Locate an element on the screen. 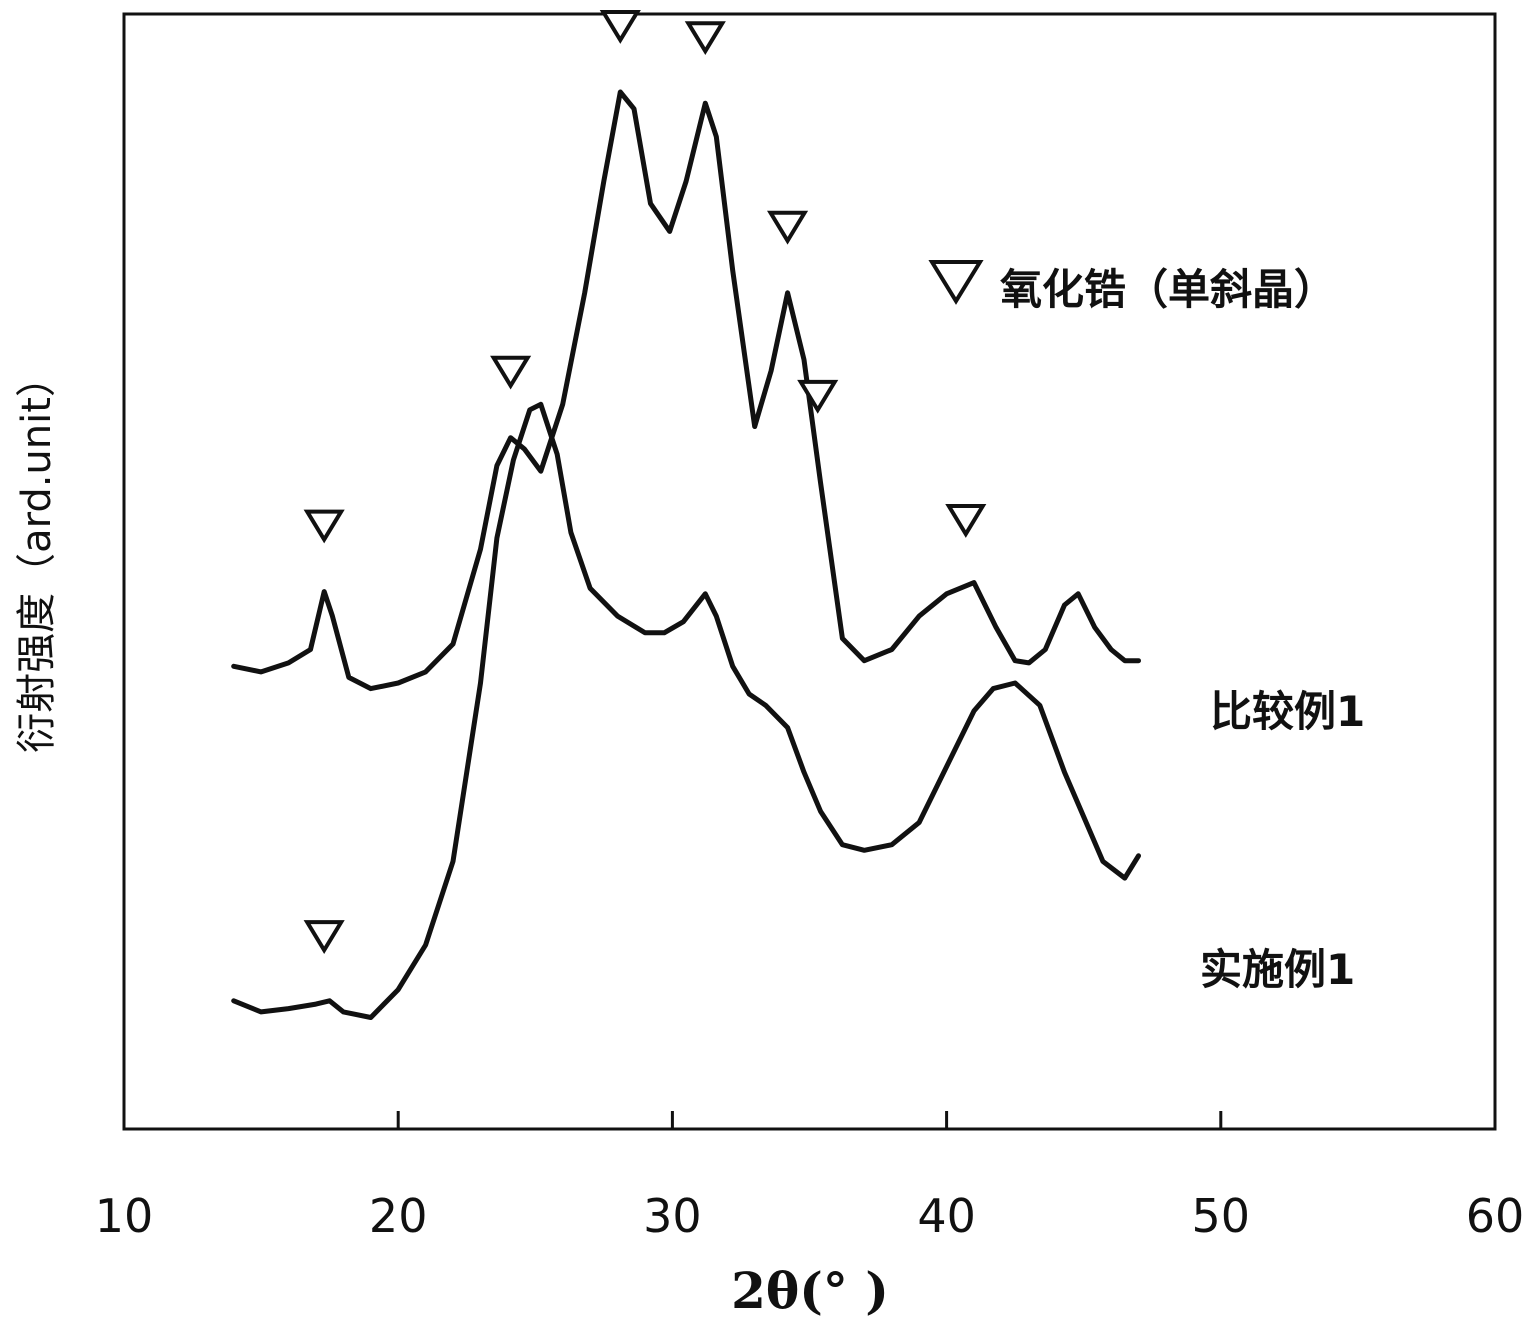 The image size is (1535, 1331). series-label-example: 实施例1 is located at coordinates (1277, 969).